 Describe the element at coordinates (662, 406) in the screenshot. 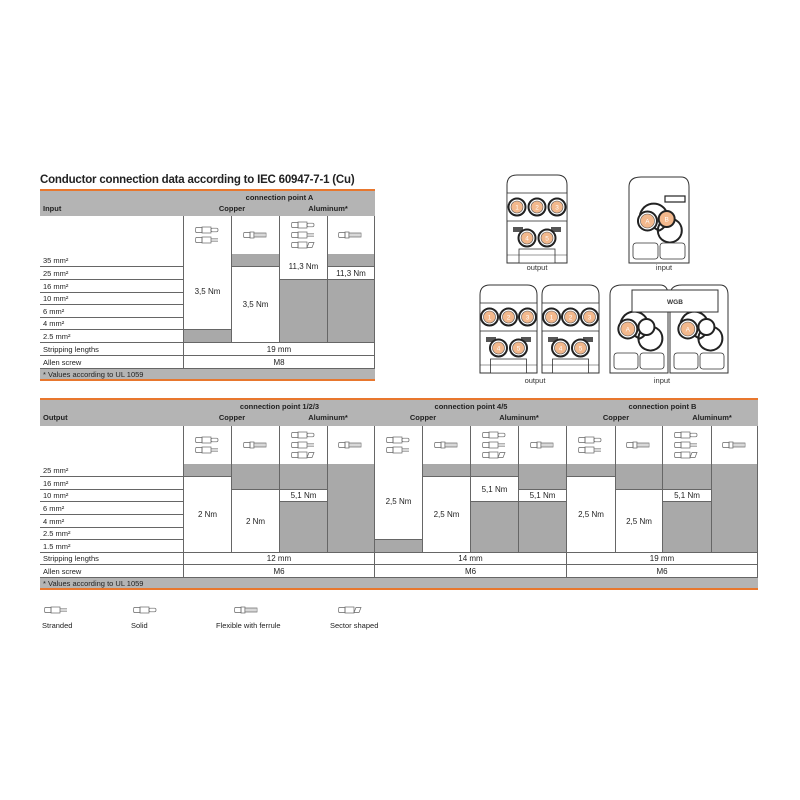

I see `connection-point-title: connection point B` at that location.